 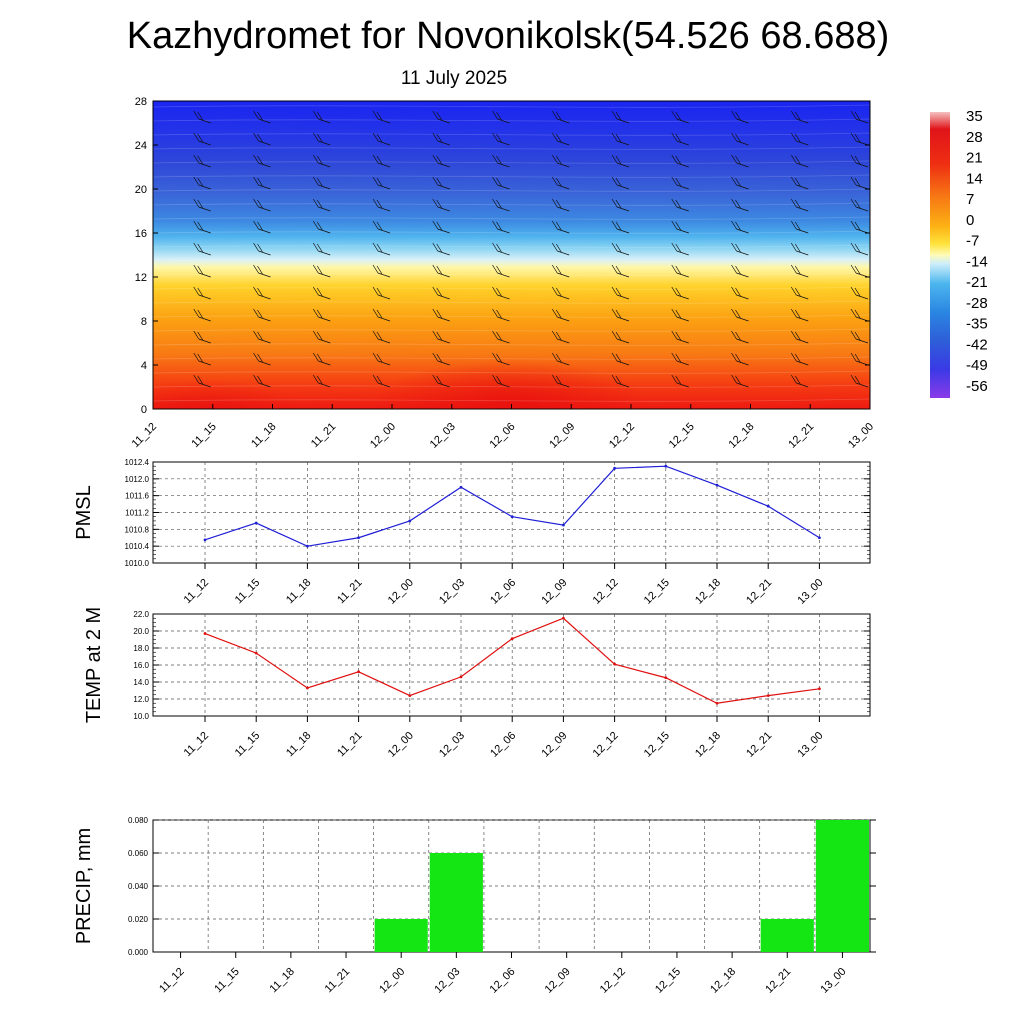 I want to click on y-axis-label: TEMP at 2 M, so click(x=94, y=665).